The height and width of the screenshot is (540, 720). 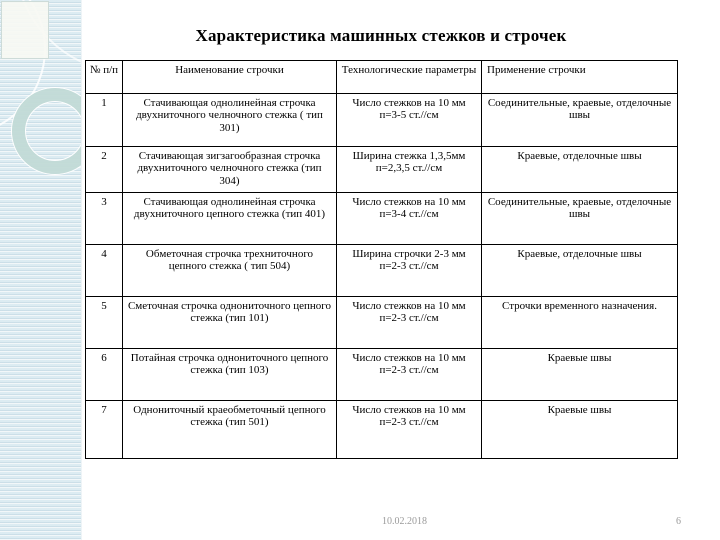 I want to click on tech-params-cell: Число стежков на 10 мм п=3-4 ст.//см, so click(x=409, y=218).